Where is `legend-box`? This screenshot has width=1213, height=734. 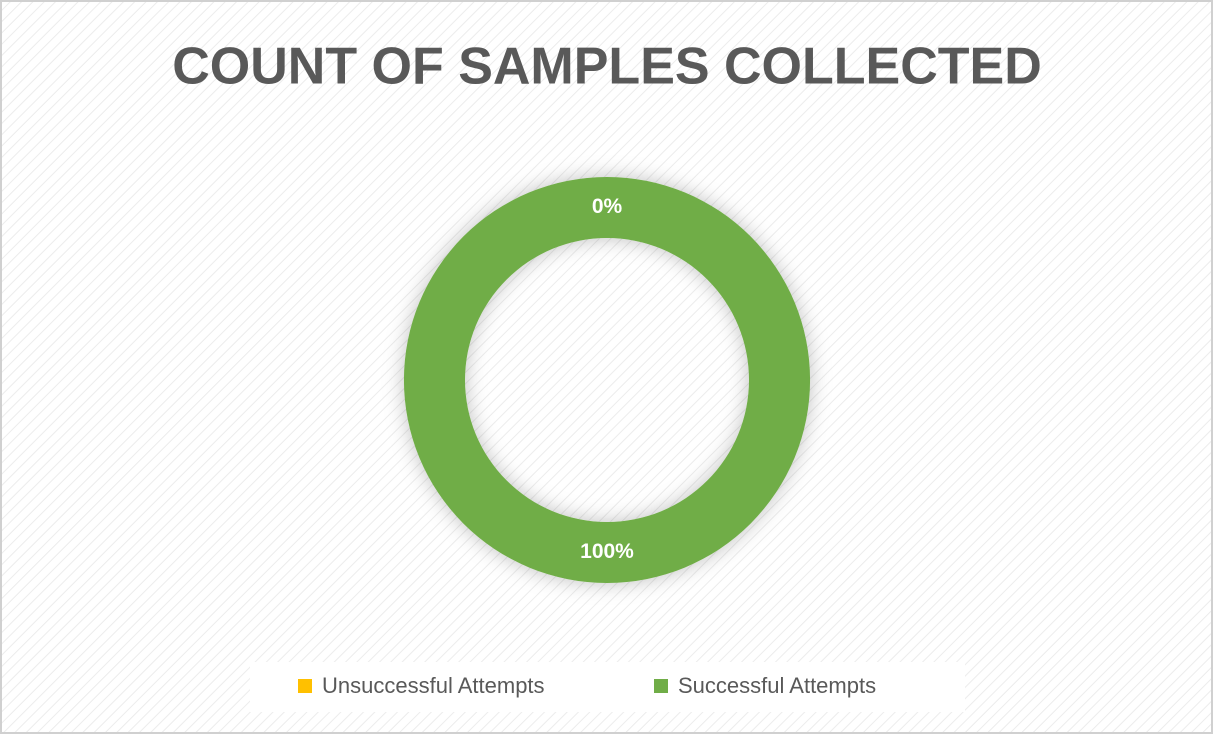 legend-box is located at coordinates (607, 687).